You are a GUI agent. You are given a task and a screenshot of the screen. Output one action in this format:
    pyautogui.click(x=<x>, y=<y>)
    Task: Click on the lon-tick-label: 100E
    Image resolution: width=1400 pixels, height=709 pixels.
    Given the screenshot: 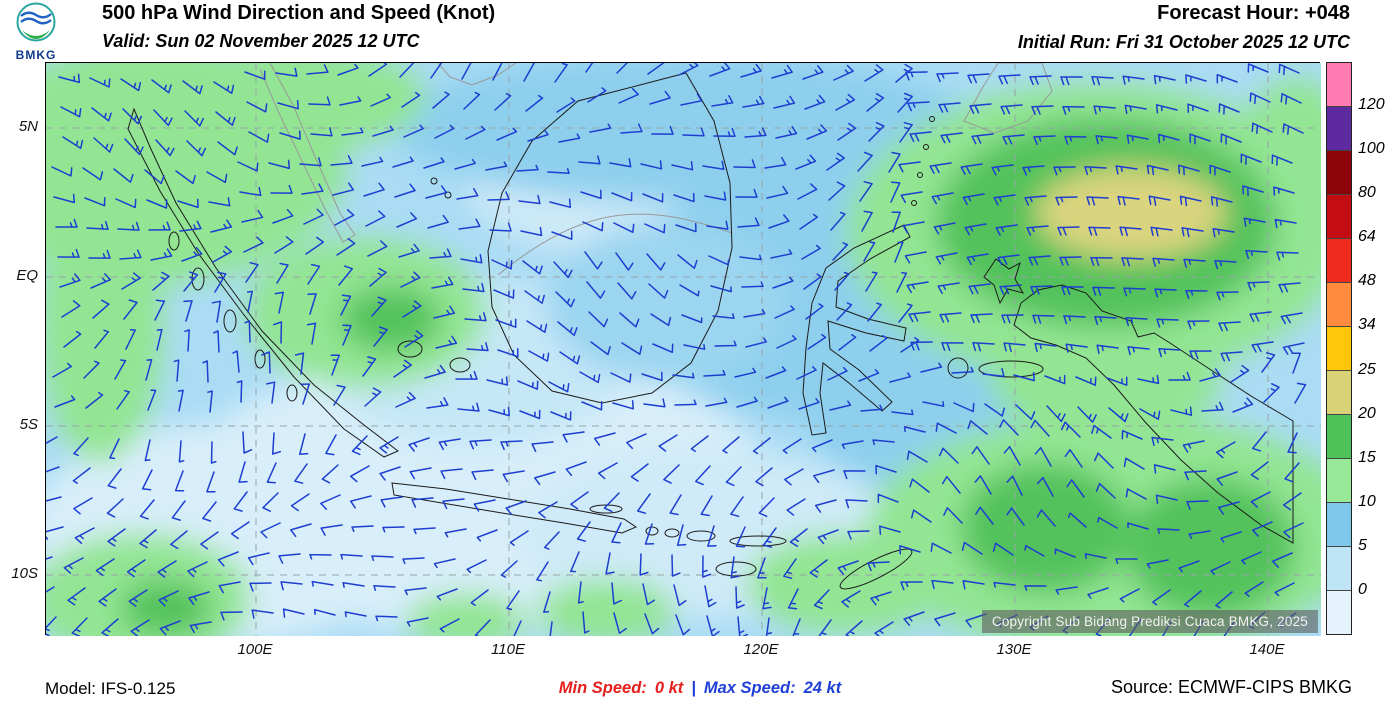 What is the action you would take?
    pyautogui.click(x=255, y=649)
    